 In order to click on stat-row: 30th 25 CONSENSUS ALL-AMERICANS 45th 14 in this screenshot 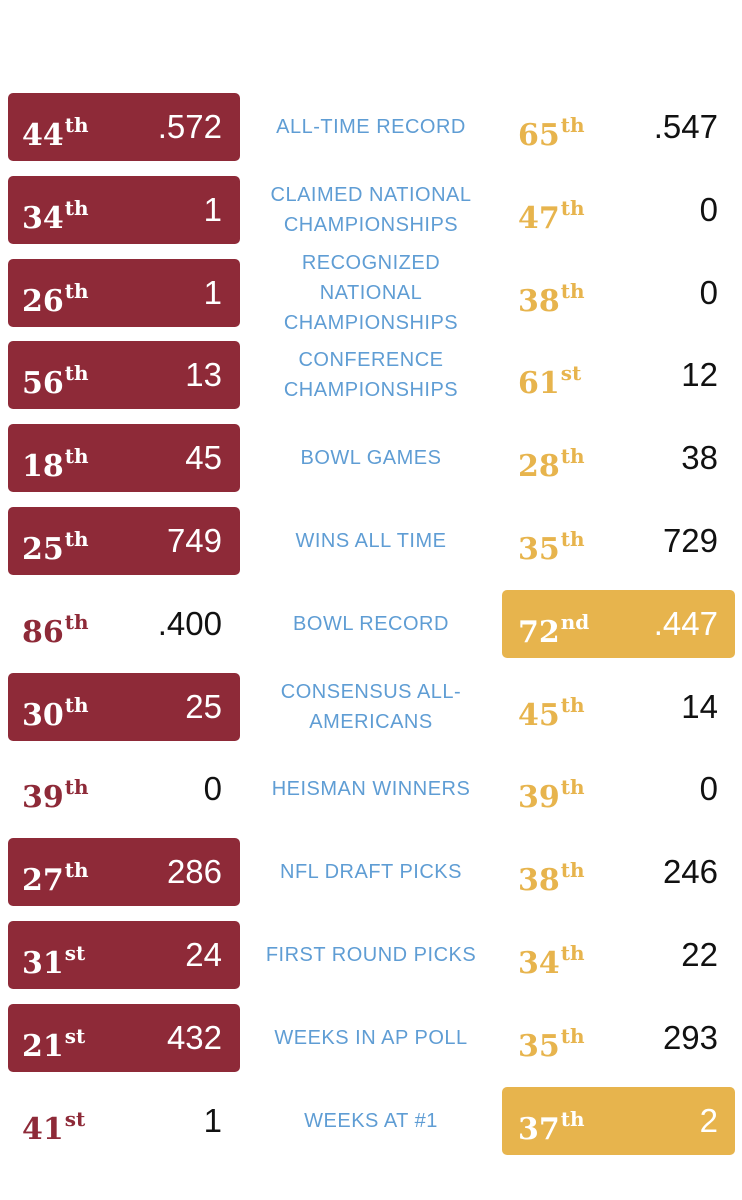, I will do `click(371, 707)`.